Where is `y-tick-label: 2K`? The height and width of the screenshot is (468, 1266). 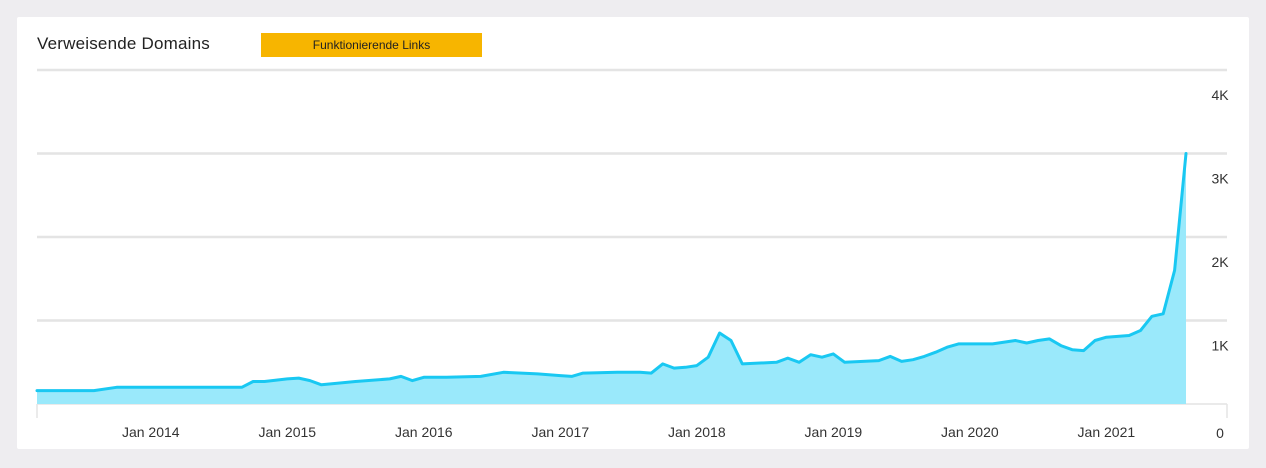 y-tick-label: 2K is located at coordinates (1220, 262).